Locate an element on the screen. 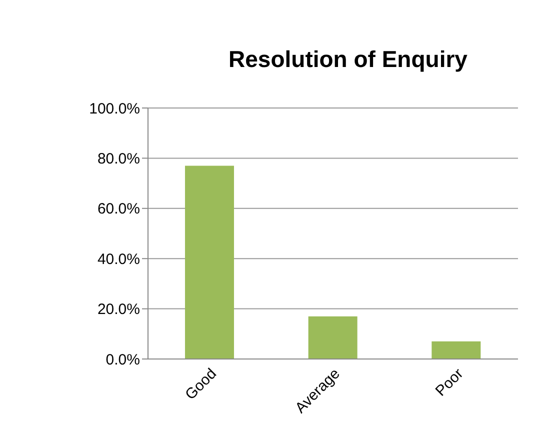 This screenshot has height=439, width=536. y-tick-label: 100.0% is located at coordinates (114, 109).